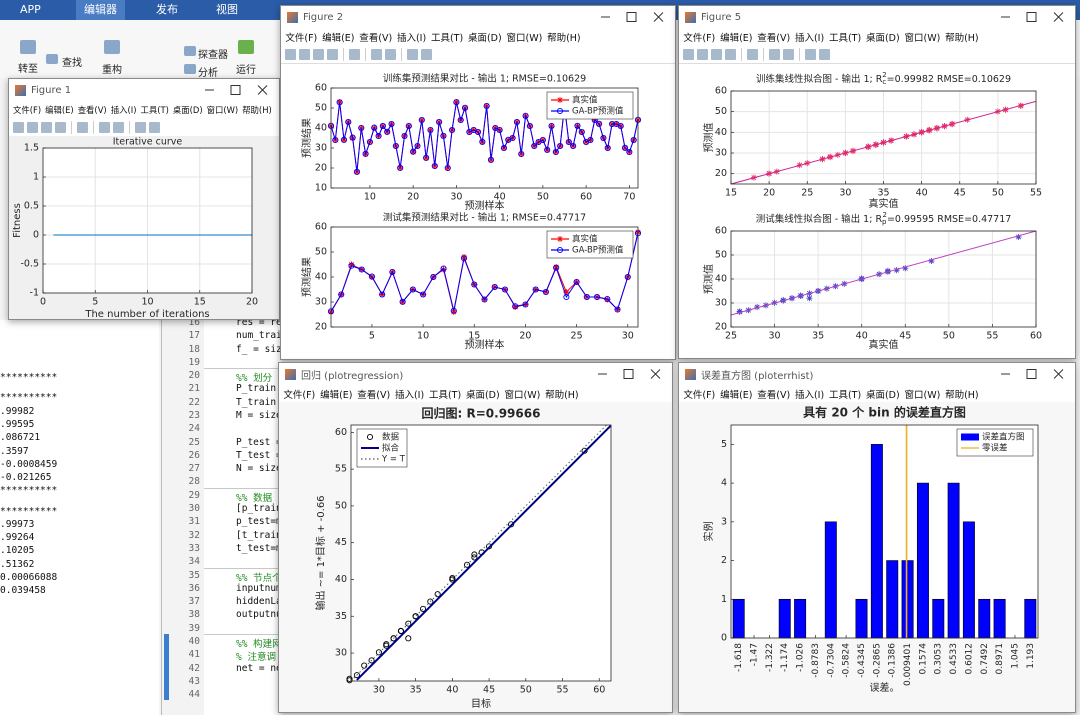 The image size is (1080, 715). Describe the element at coordinates (194, 416) in the screenshot. I see `line-number: 23` at that location.